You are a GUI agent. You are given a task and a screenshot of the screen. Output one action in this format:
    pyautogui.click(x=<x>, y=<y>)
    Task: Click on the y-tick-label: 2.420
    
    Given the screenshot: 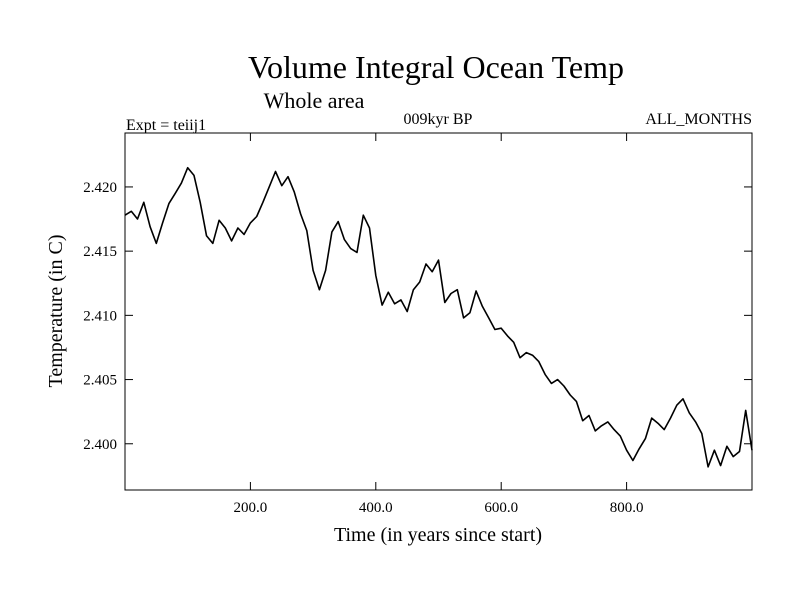 What is the action you would take?
    pyautogui.click(x=100, y=188)
    